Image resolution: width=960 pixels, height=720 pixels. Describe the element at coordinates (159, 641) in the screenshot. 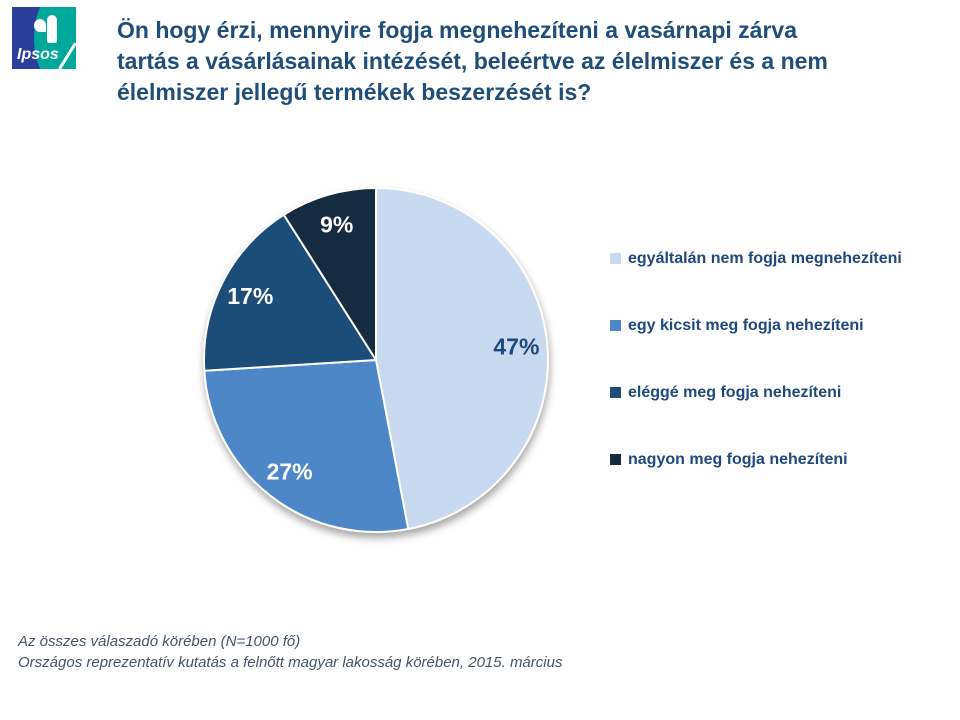

I see `footnote-line-1: Az összes válaszadó körében (N=1000 fő)` at that location.